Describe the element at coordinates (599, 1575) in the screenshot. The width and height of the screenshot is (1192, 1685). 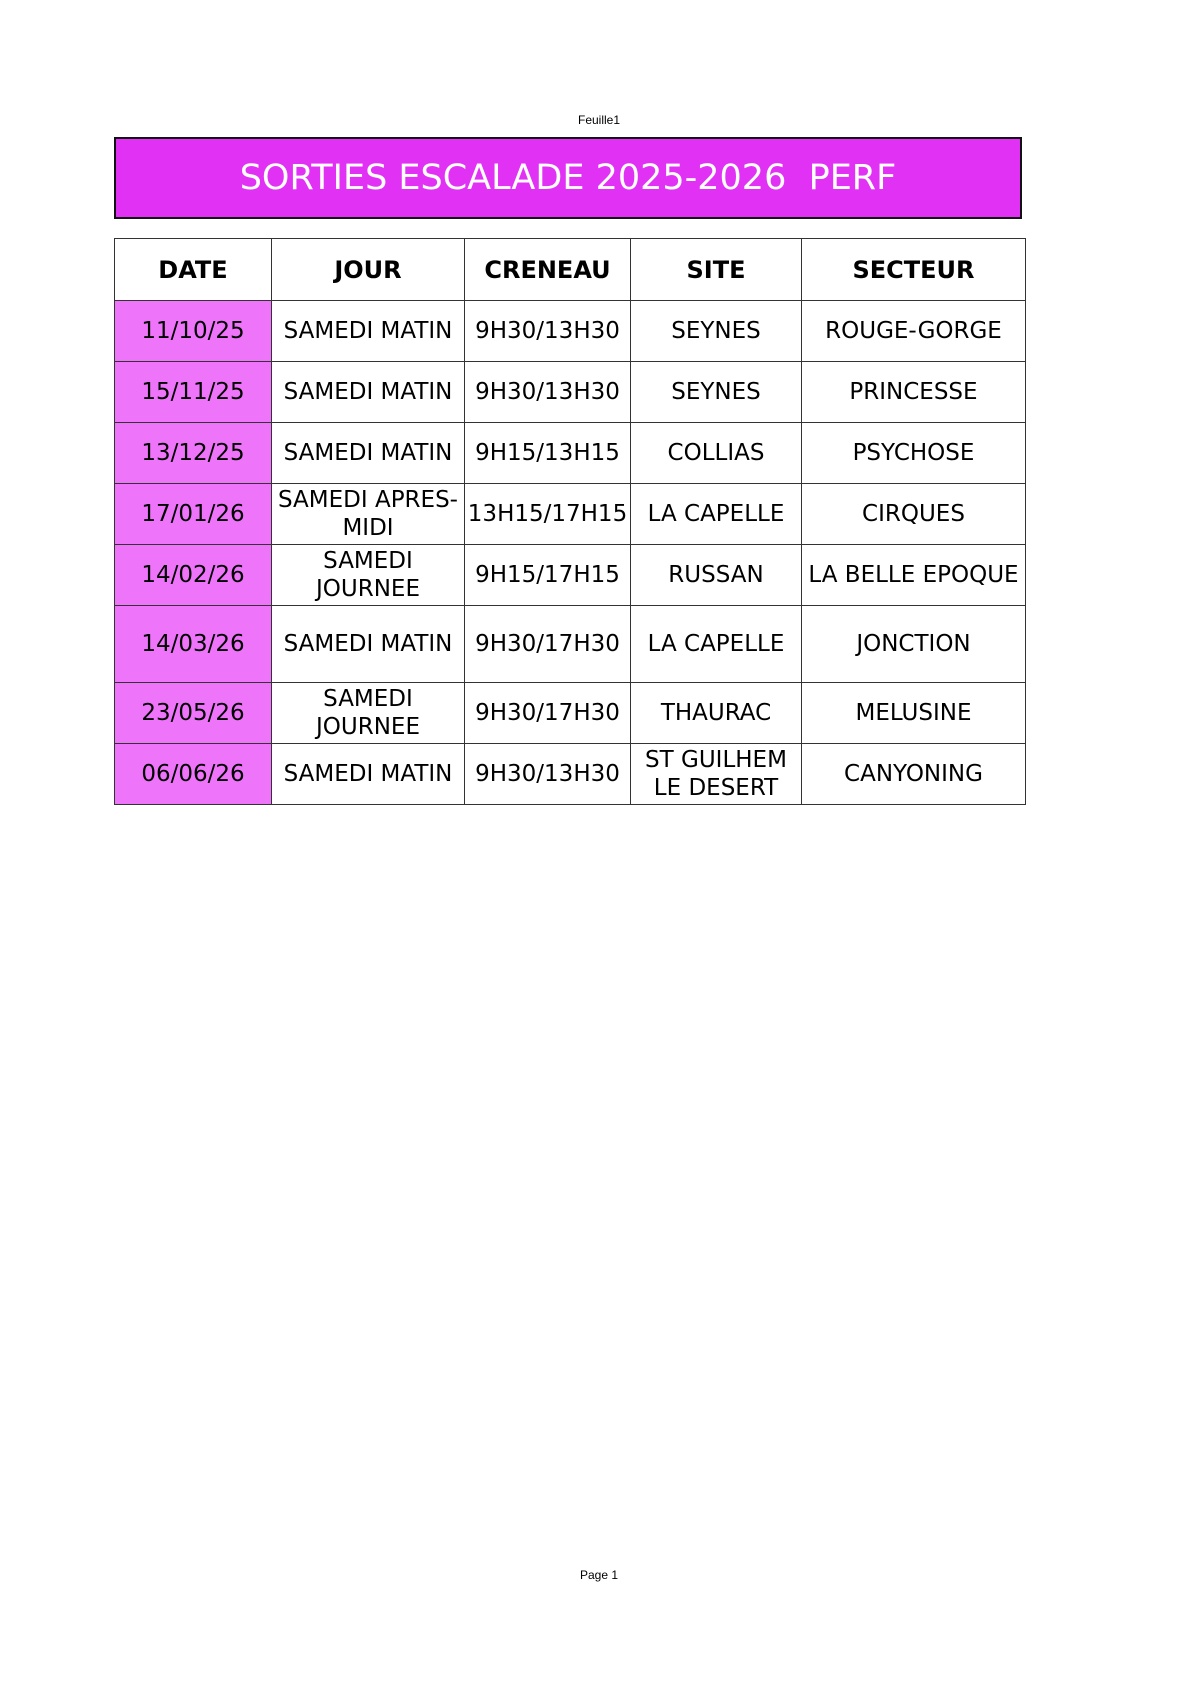
I see `page-number: Page 1` at that location.